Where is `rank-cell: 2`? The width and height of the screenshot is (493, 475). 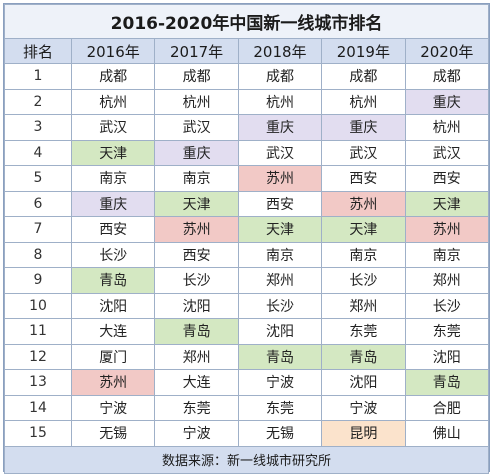 rank-cell: 2 is located at coordinates (38, 101).